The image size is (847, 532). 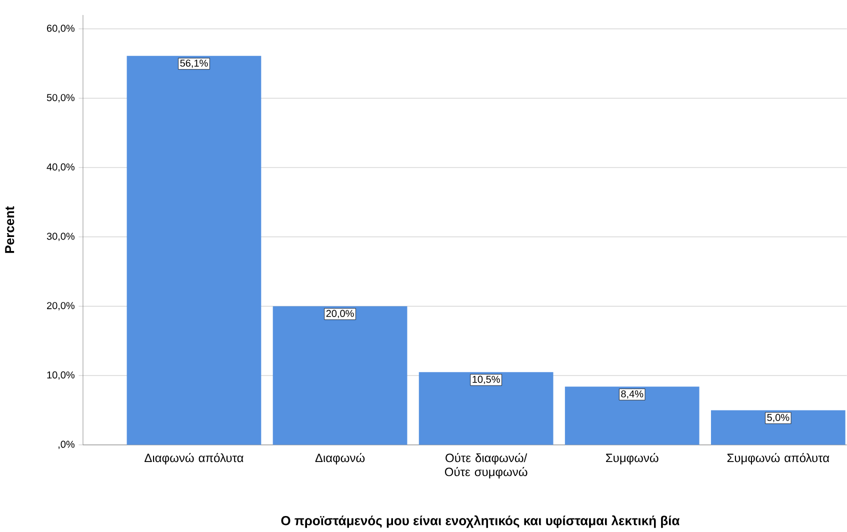 What do you see at coordinates (61, 306) in the screenshot?
I see `y-tick-label: 20,0%` at bounding box center [61, 306].